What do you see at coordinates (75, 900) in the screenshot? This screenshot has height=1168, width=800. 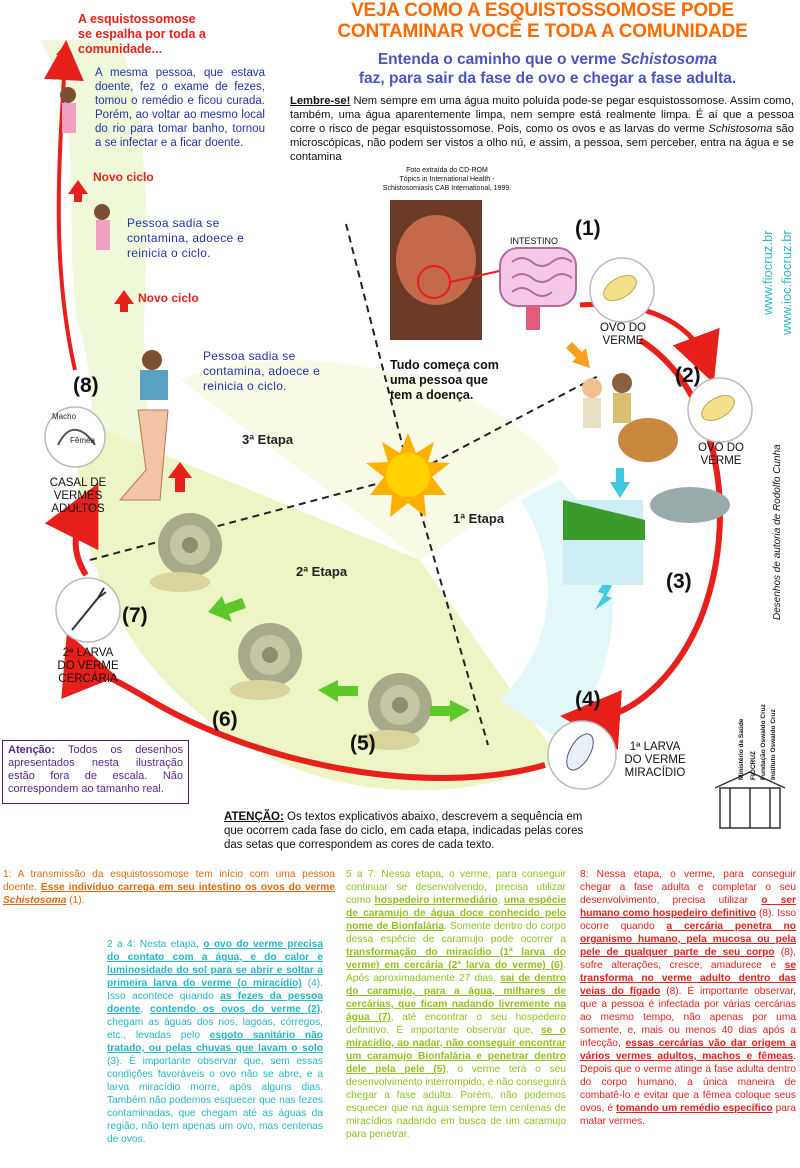 I see `step-text: (1).` at bounding box center [75, 900].